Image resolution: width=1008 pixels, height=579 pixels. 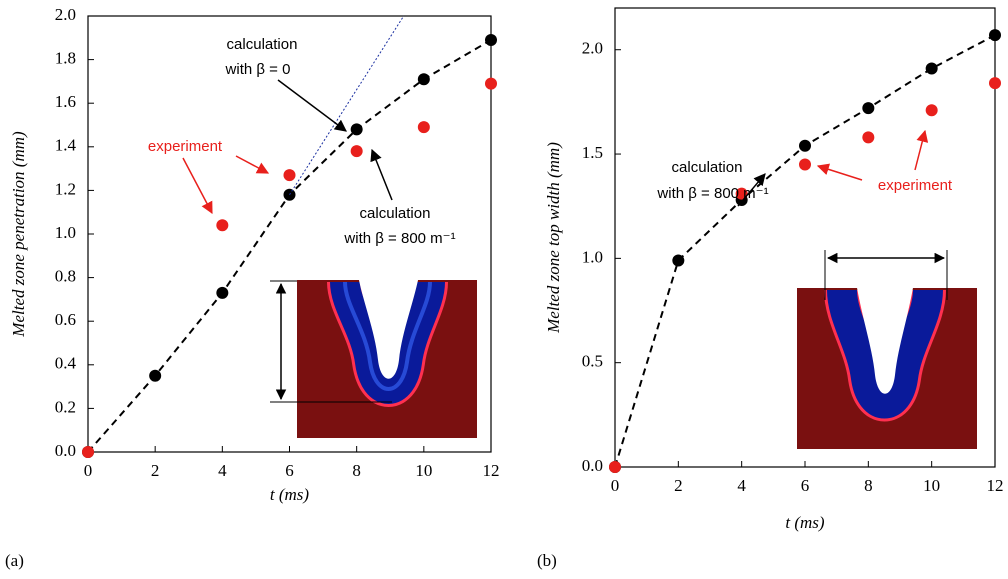 What do you see at coordinates (66, 145) in the screenshot?
I see `y-tick-label: 1.4` at bounding box center [66, 145].